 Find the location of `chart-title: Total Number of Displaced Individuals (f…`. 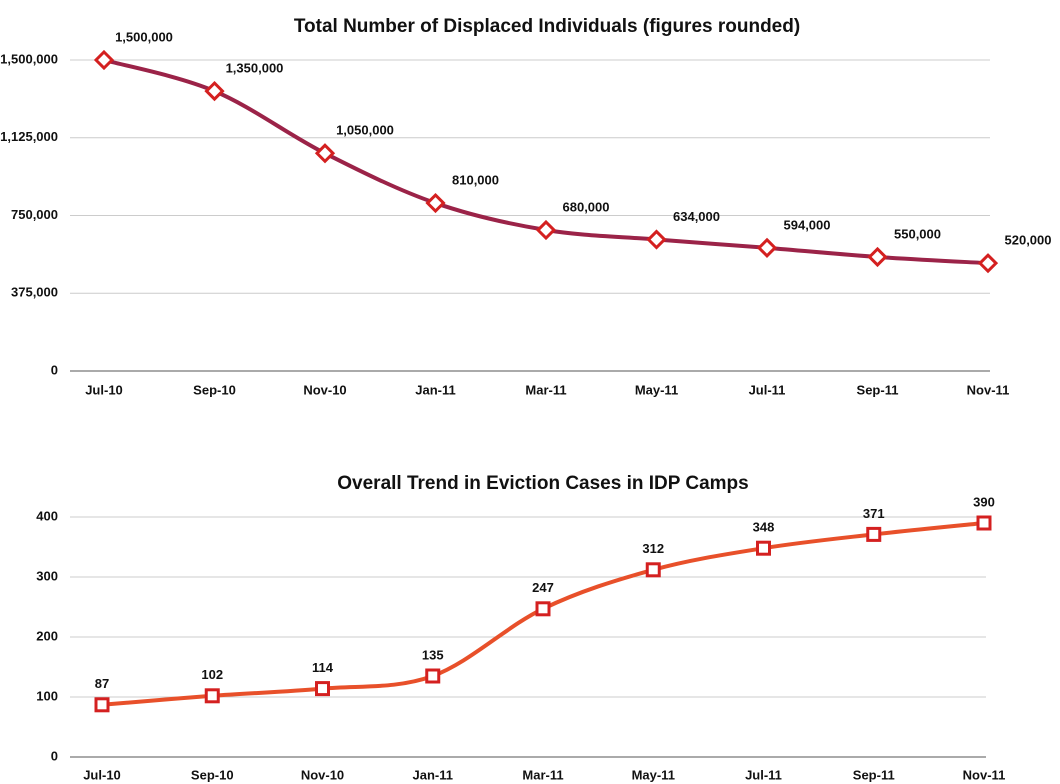

chart-title: Total Number of Displaced Individuals (f… is located at coordinates (547, 26).